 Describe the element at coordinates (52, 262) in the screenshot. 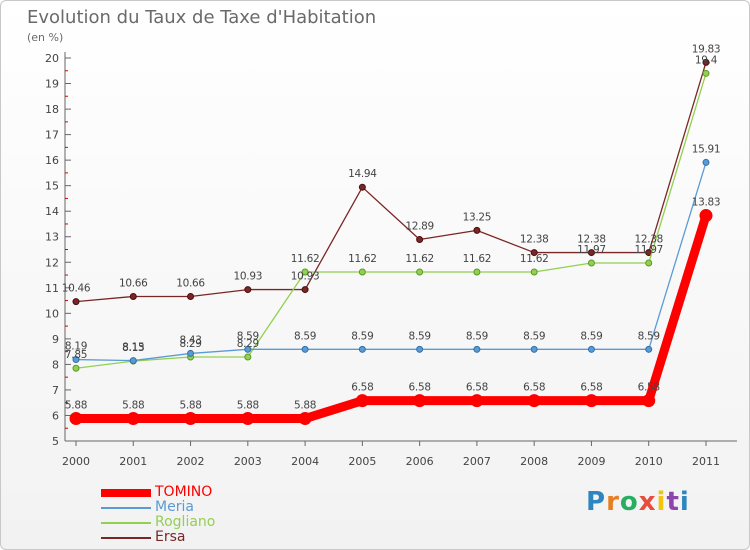

I see `y-tick-label: 12` at that location.